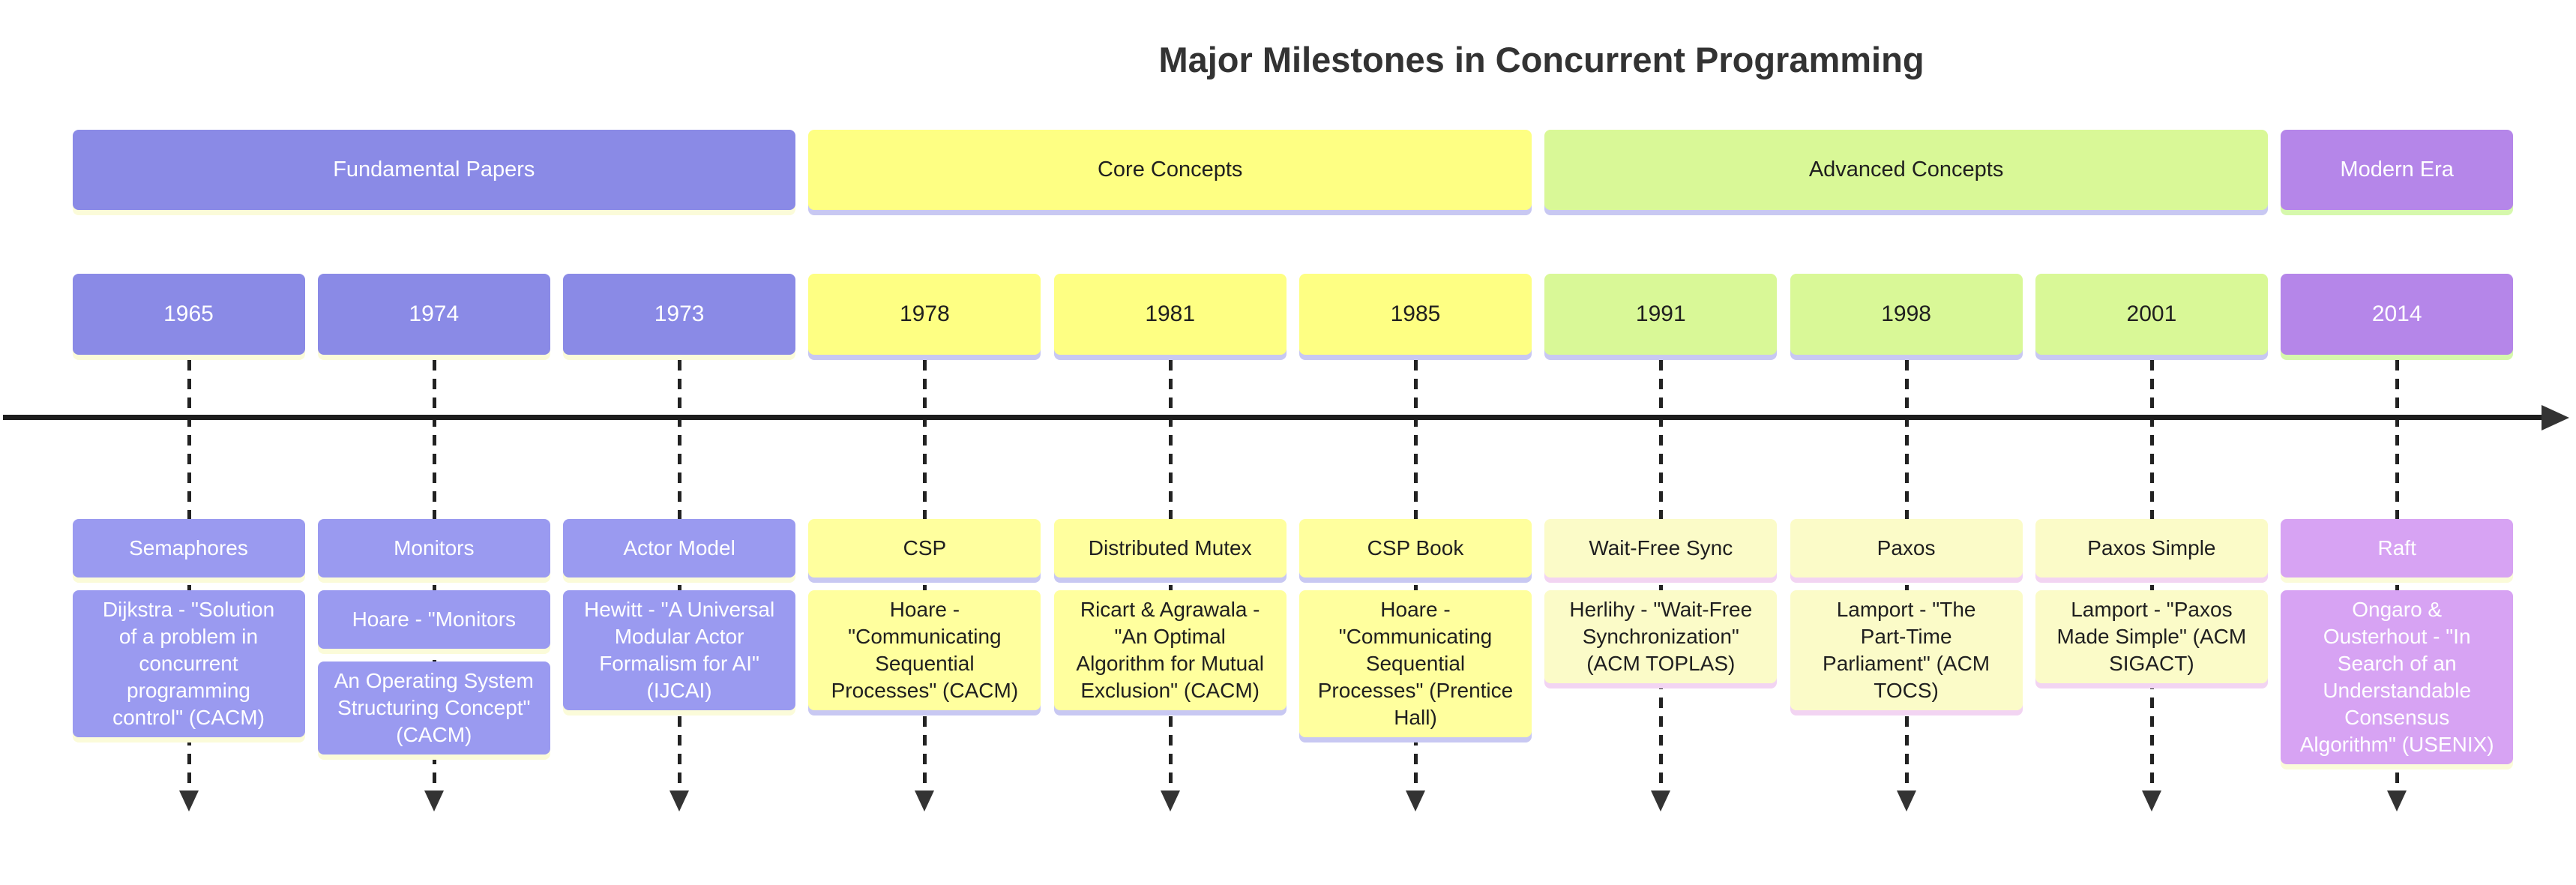 Image resolution: width=2576 pixels, height=885 pixels. I want to click on section-label: Core Concepts, so click(1170, 170).